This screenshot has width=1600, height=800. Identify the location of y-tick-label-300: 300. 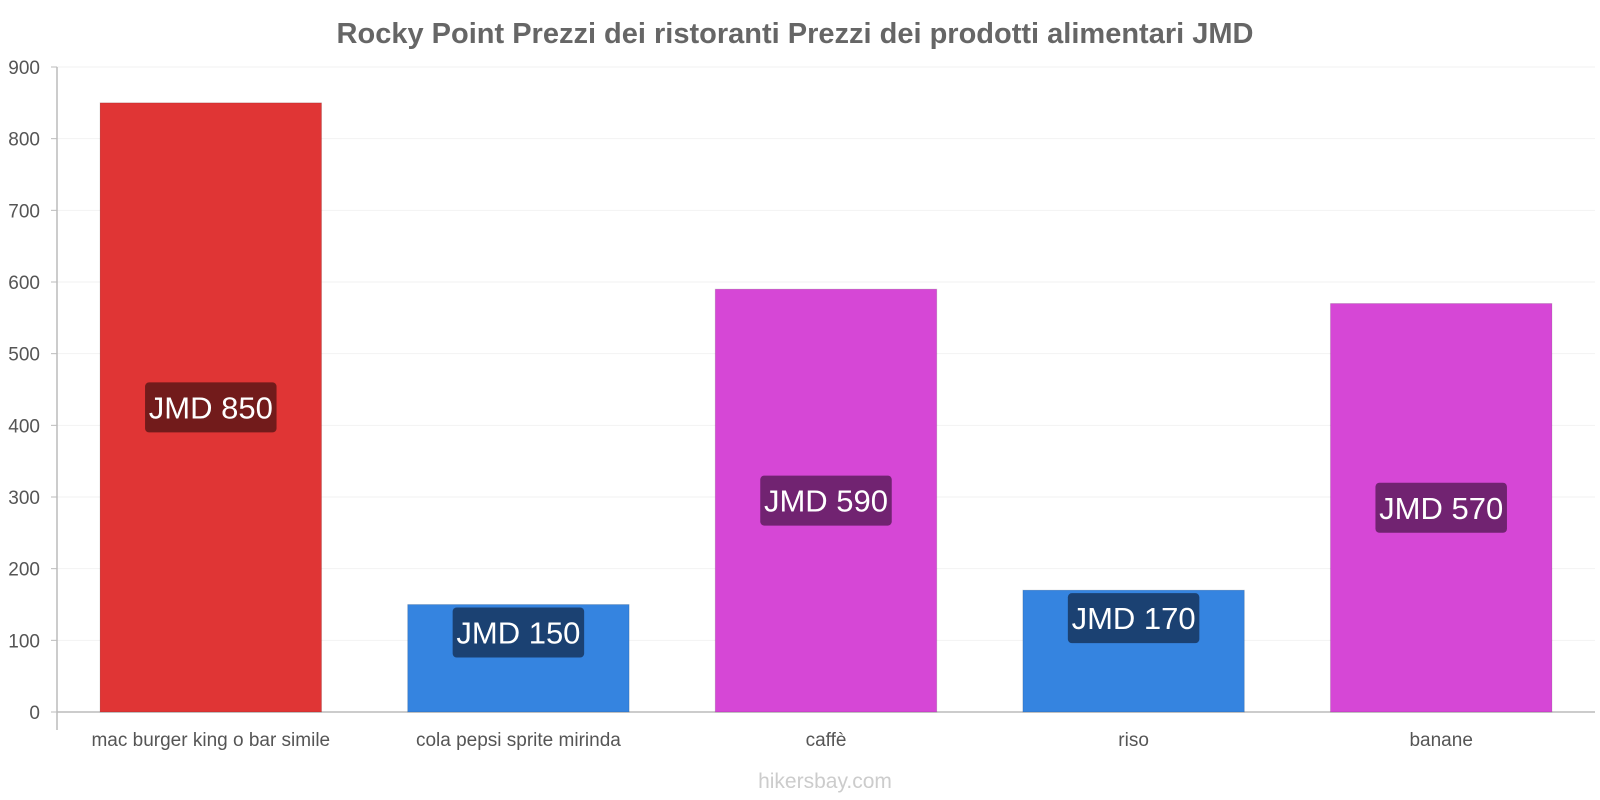
(24, 498).